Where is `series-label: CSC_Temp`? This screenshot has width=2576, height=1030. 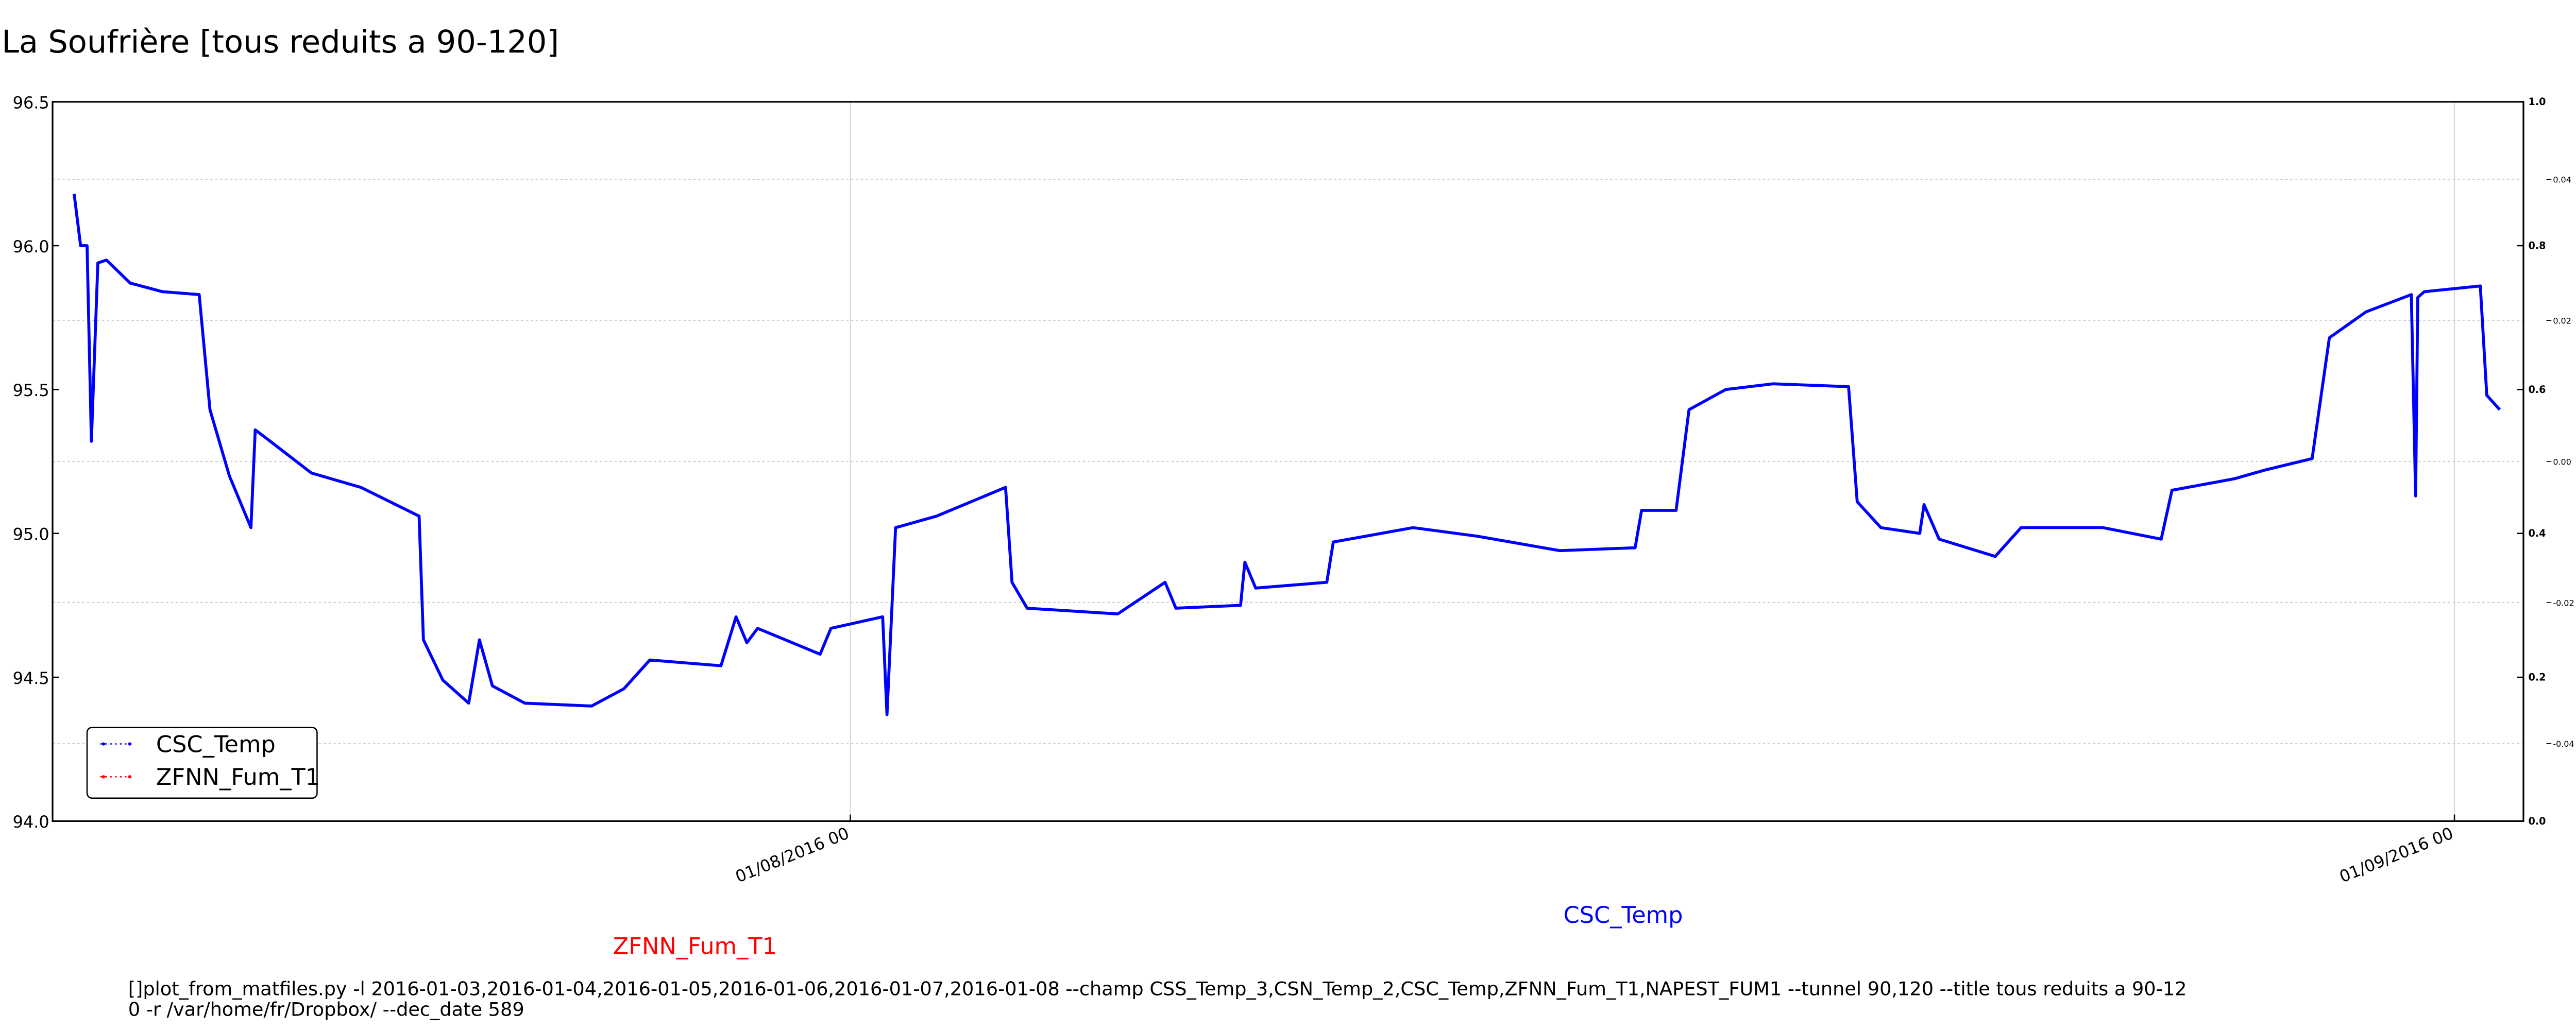
series-label: CSC_Temp is located at coordinates (1623, 915).